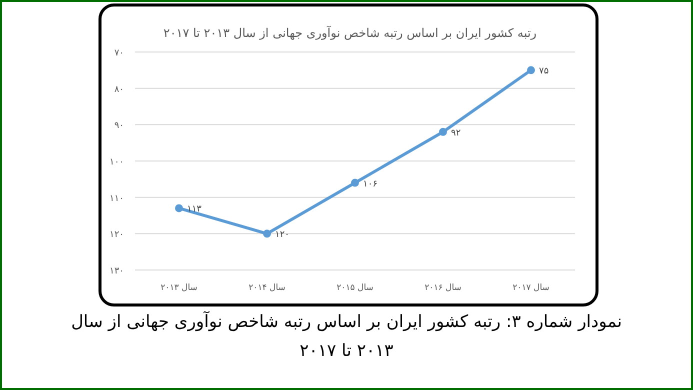 The height and width of the screenshot is (390, 693). Describe the element at coordinates (346, 336) in the screenshot. I see `text: نمودار شماره ۳: رتبه کشور ایران بر اساس رتبه شاخص نوآوری جهانی از سال ۲۰۱۳ تا ۲۰۱۷` at that location.